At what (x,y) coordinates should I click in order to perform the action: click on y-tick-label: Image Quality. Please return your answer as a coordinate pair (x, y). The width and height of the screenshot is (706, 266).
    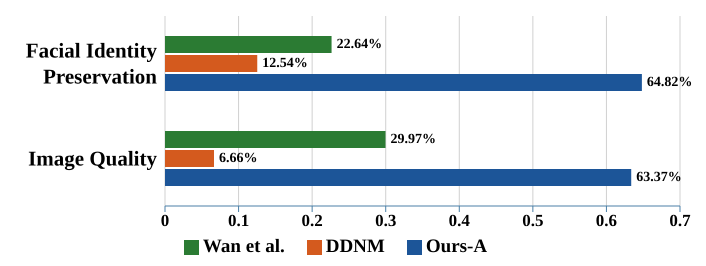
    Looking at the image, I should click on (93, 158).